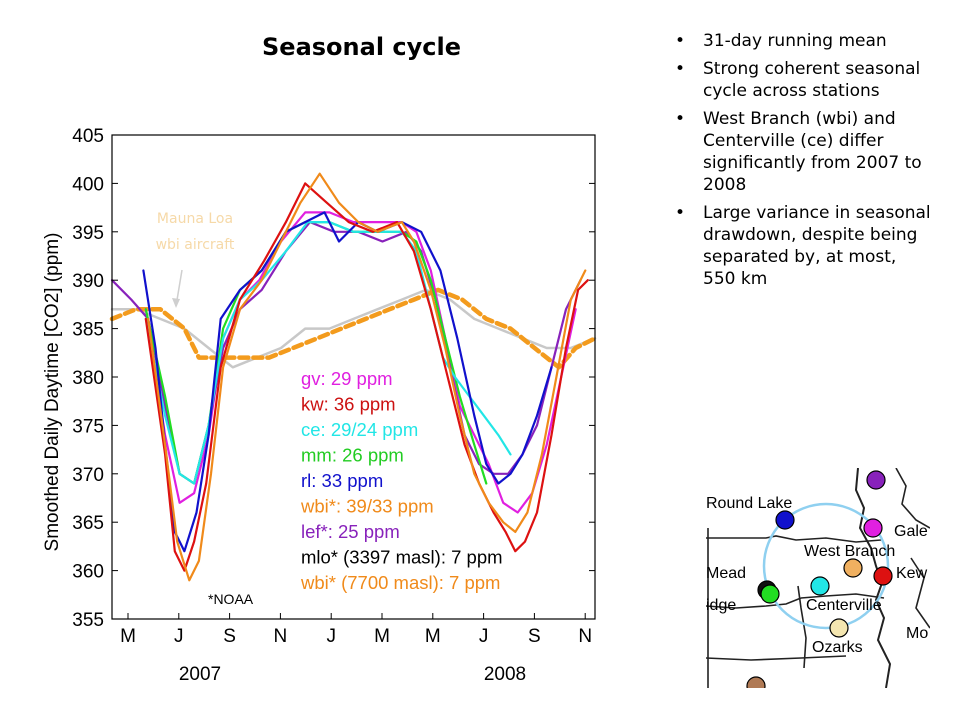  I want to click on map-label-missouri: Mo, so click(917, 633).